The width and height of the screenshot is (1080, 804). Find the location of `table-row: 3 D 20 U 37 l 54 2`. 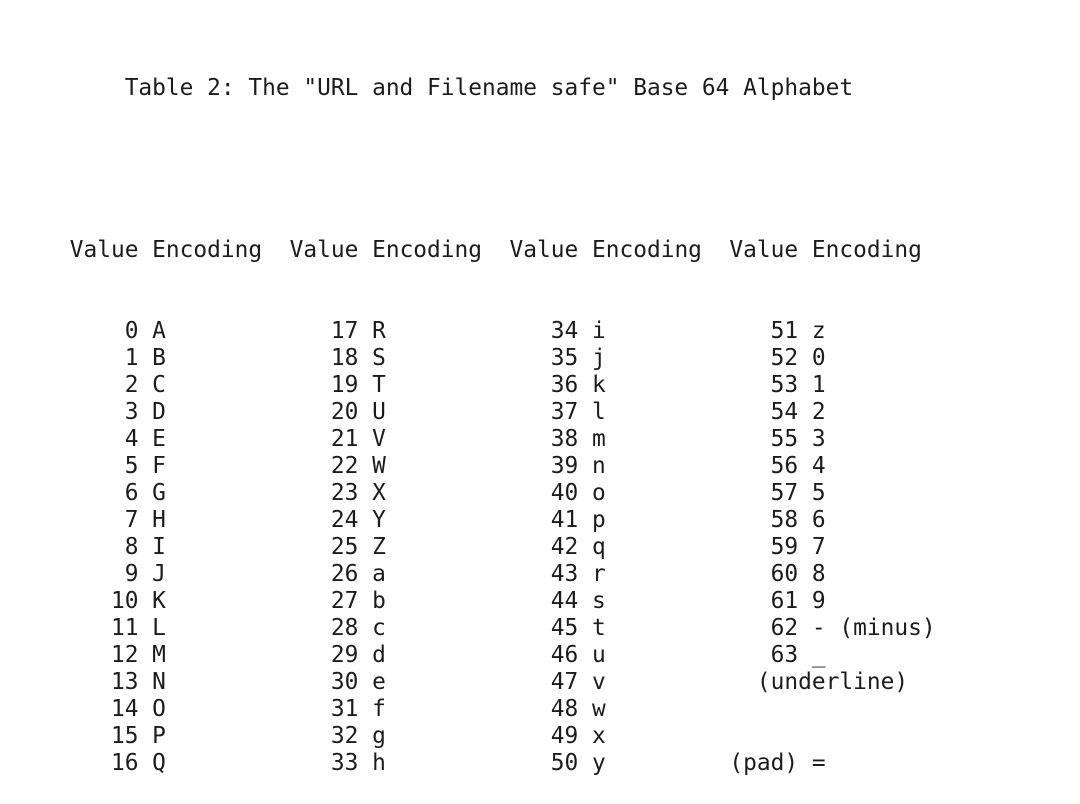

table-row: 3 D 20 U 37 l 54 2 is located at coordinates (413, 412).